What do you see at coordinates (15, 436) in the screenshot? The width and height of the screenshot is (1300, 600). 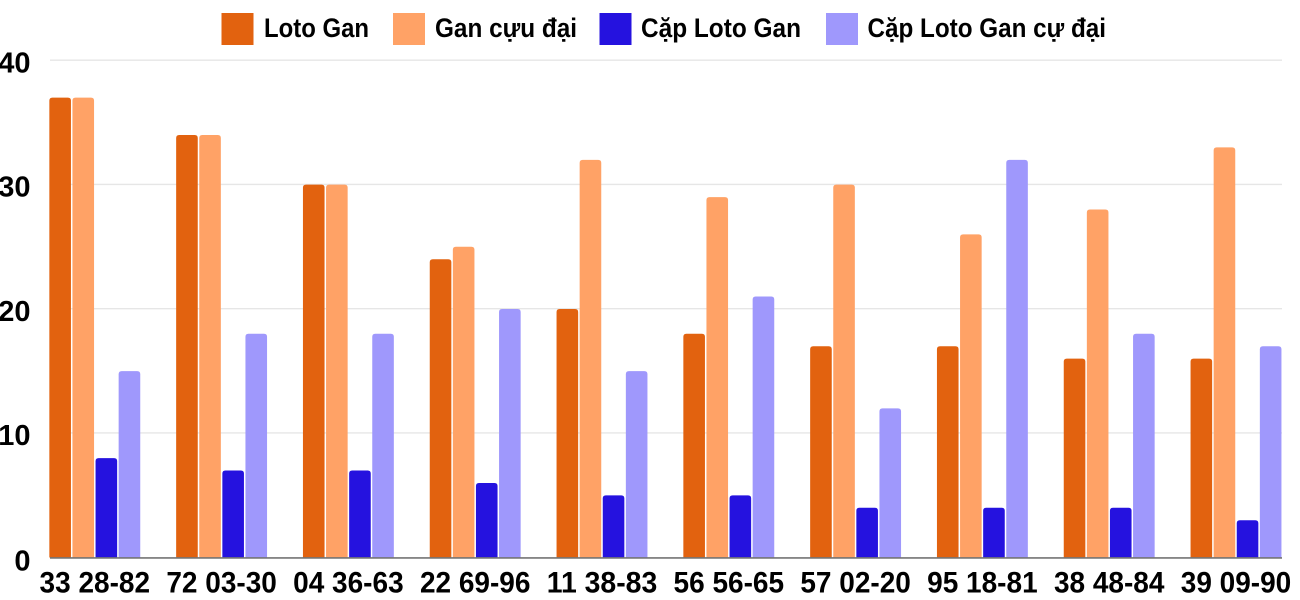 I see `svg-text: 10` at bounding box center [15, 436].